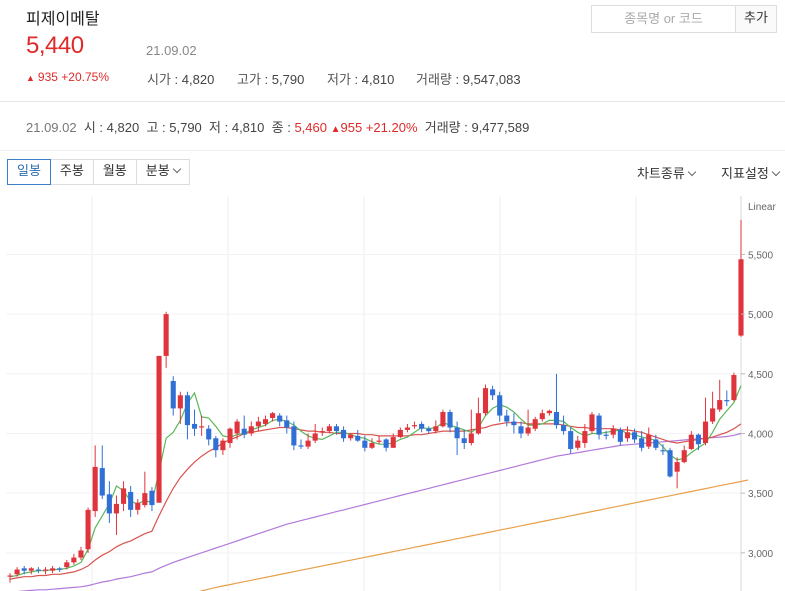  Describe the element at coordinates (29, 172) in the screenshot. I see `tab-daily: 일봉` at that location.